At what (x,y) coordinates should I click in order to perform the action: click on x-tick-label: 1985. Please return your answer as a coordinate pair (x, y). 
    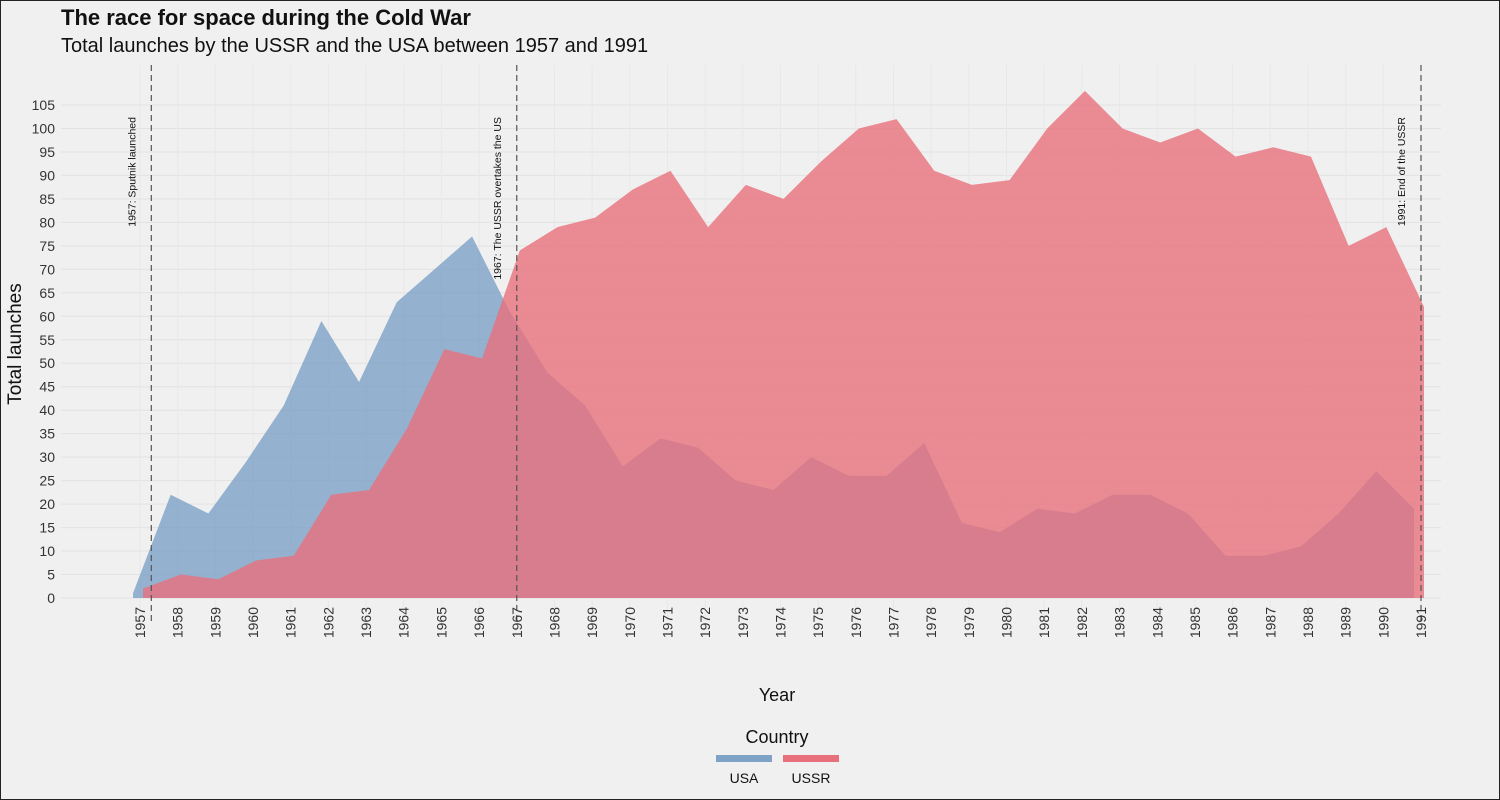
    Looking at the image, I should click on (1195, 622).